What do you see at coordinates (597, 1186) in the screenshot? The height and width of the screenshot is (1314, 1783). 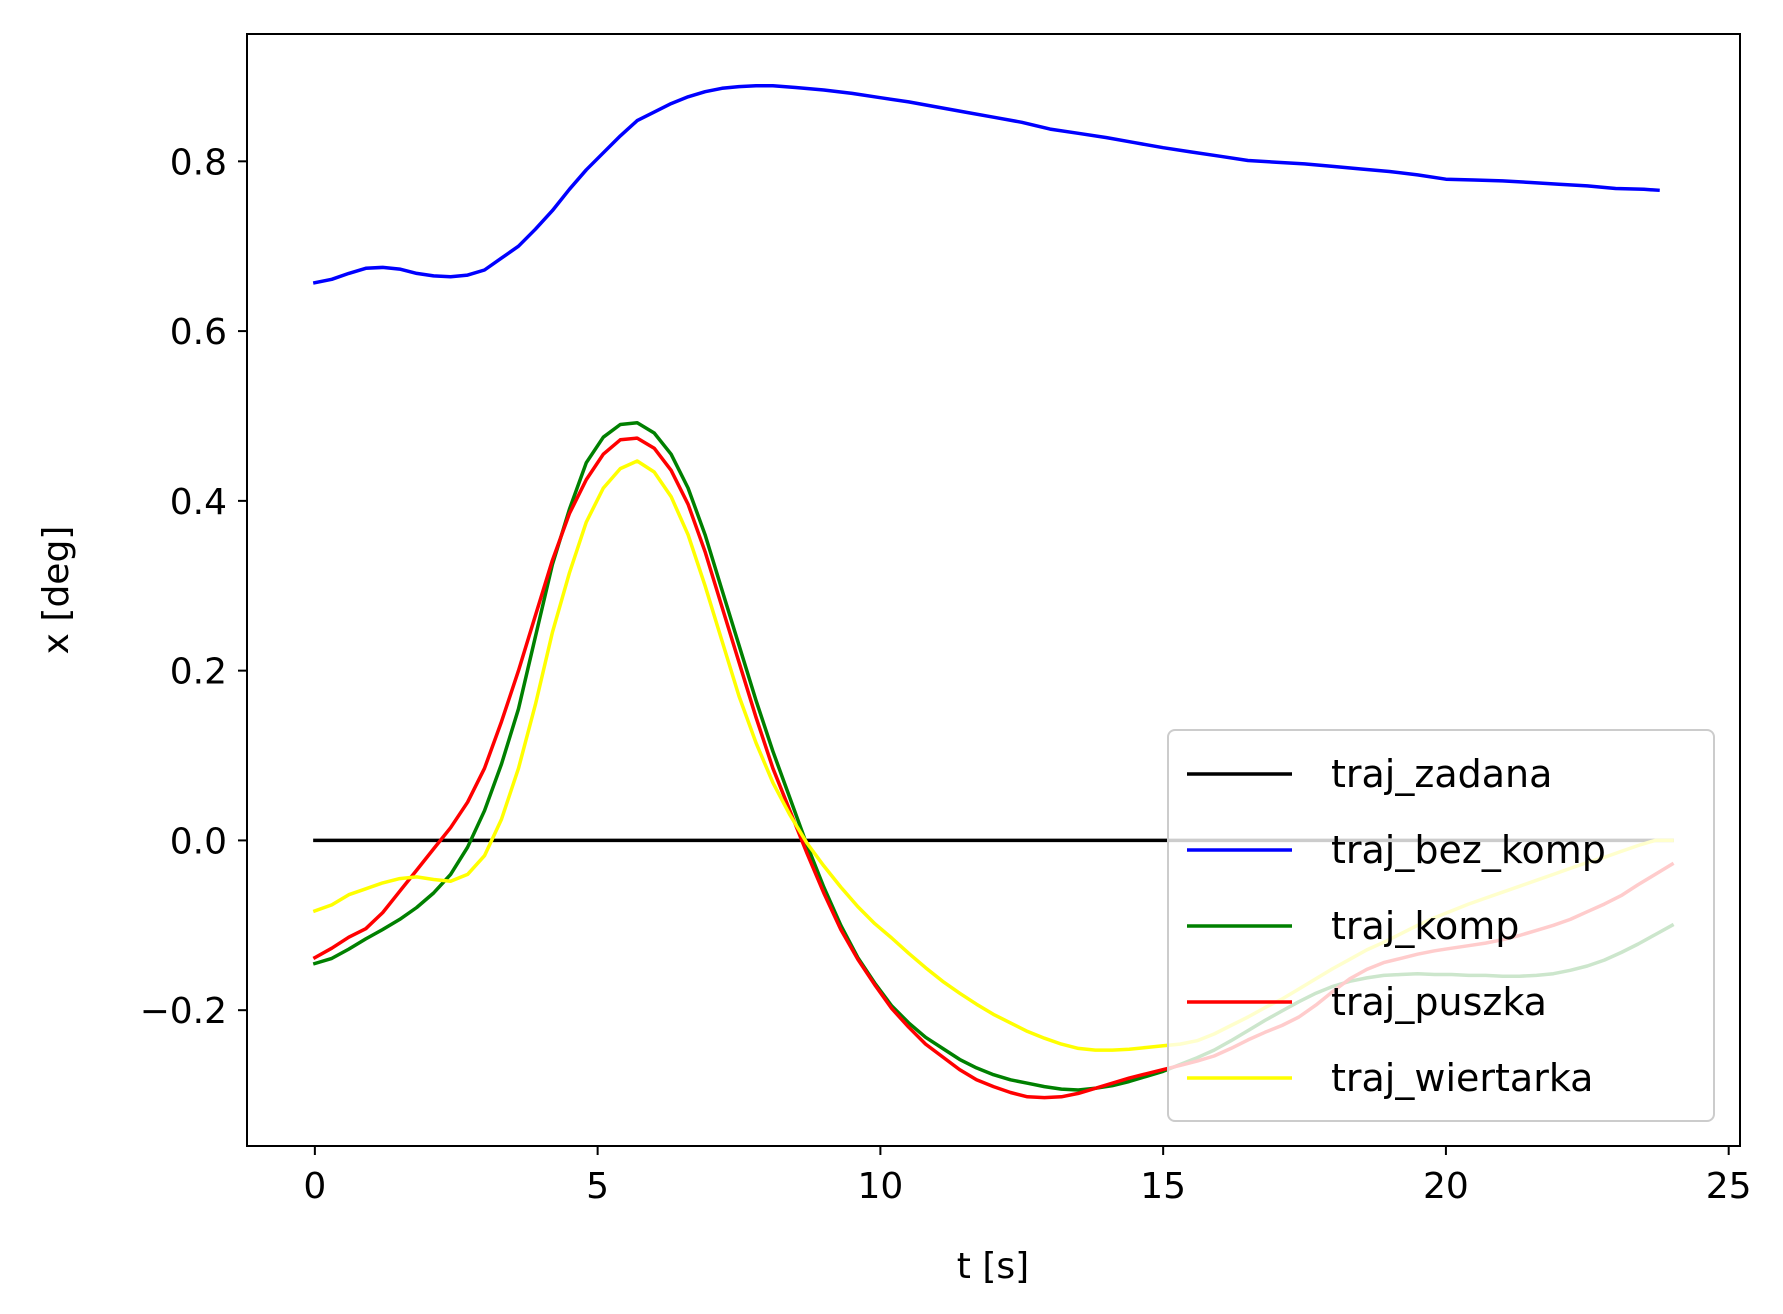 I see `x-tick-label: 5` at bounding box center [597, 1186].